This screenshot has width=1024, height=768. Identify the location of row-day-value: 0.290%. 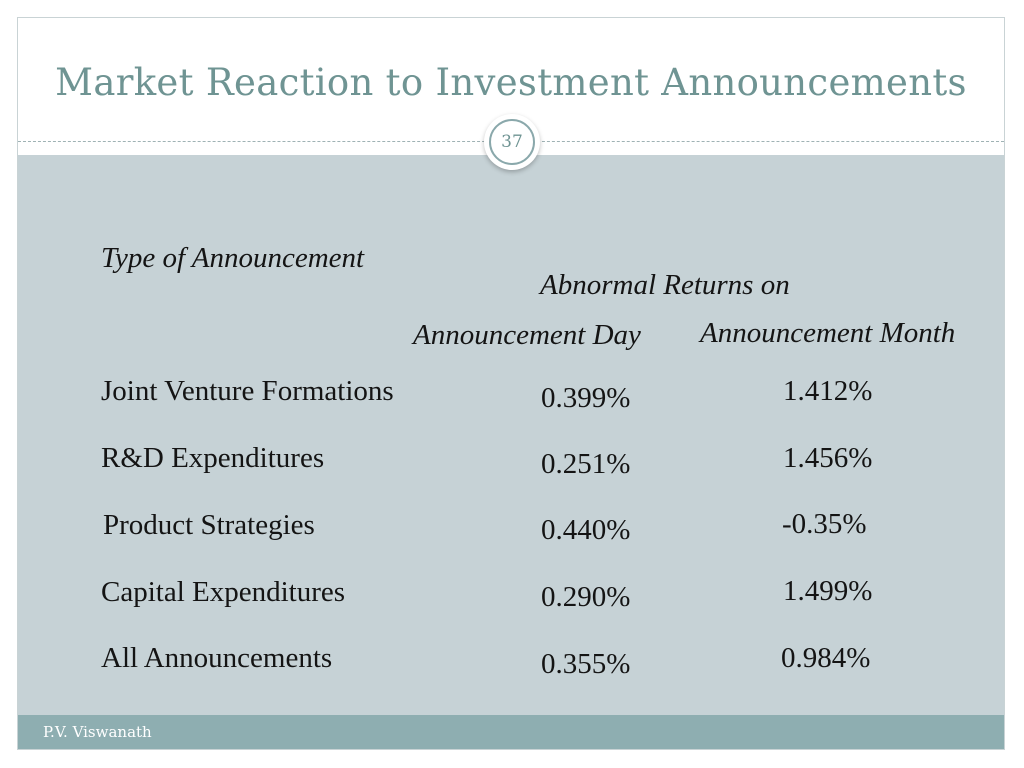
(586, 597).